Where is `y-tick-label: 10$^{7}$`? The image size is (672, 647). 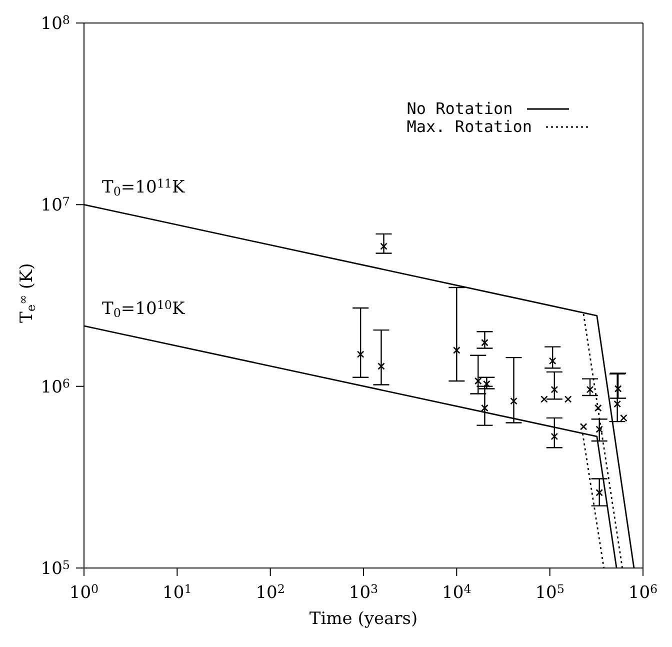
y-tick-label: 10$^{7}$ is located at coordinates (55, 205).